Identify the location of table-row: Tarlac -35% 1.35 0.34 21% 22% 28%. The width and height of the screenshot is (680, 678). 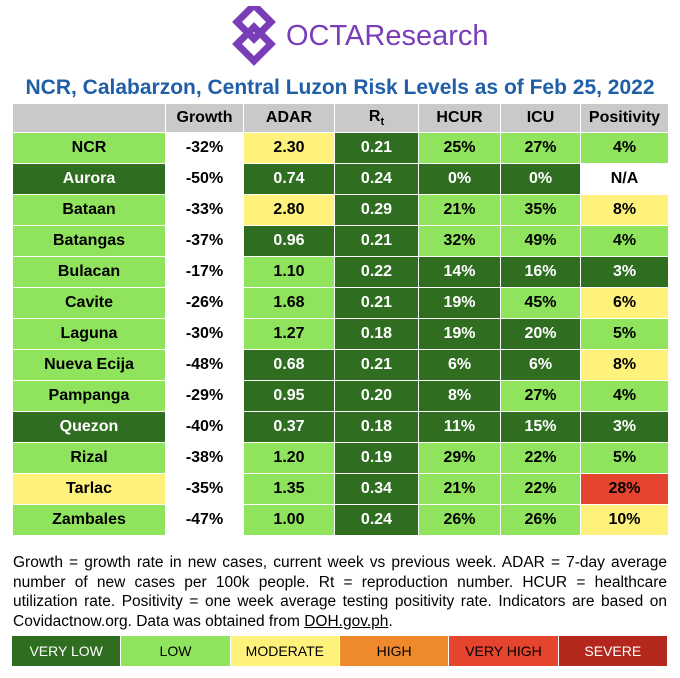
(340, 489).